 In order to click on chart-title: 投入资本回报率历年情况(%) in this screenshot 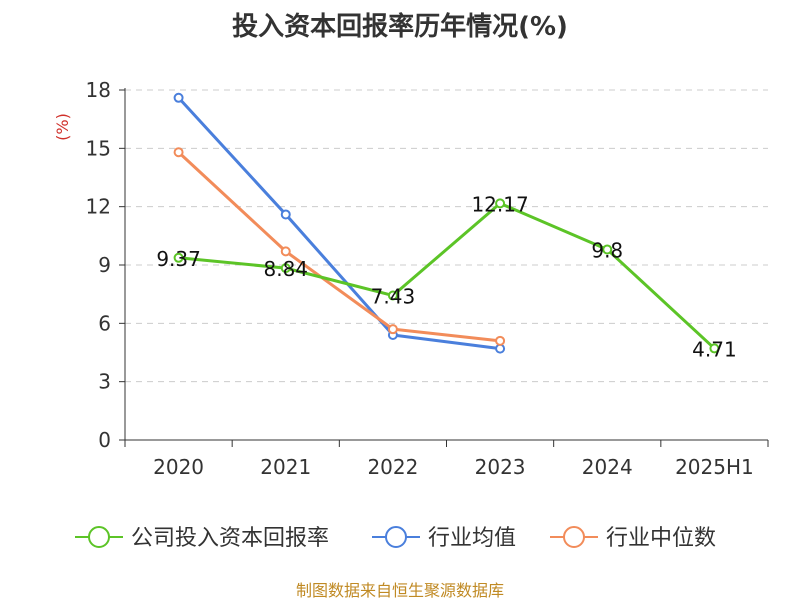, I will do `click(400, 27)`.